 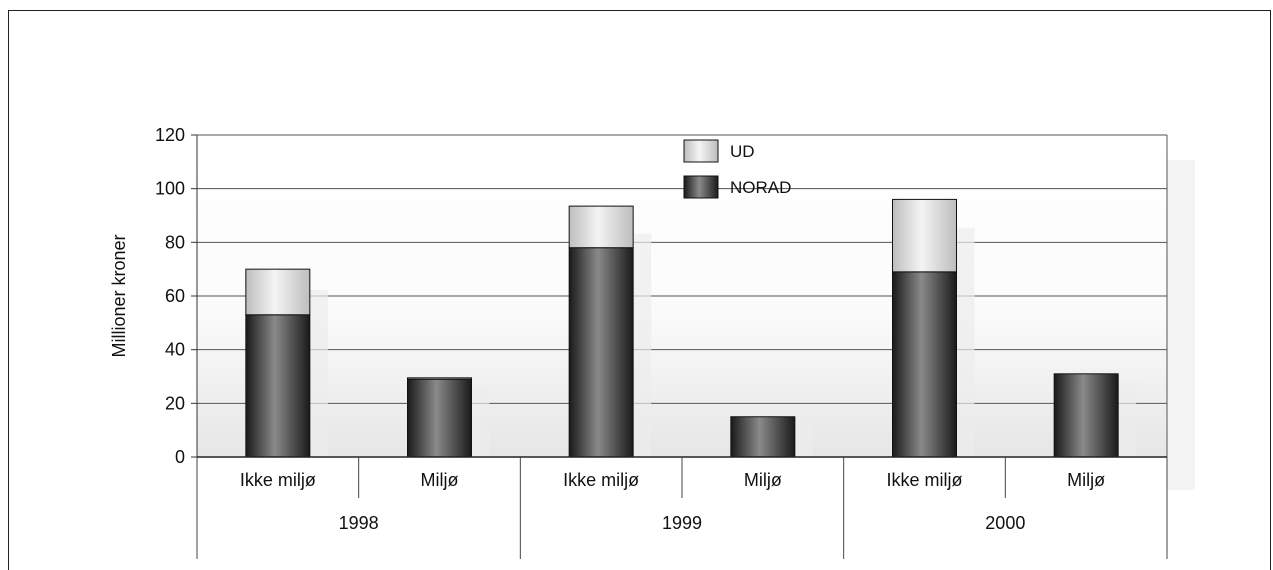 I want to click on legend-swatch-norad, so click(x=701, y=187).